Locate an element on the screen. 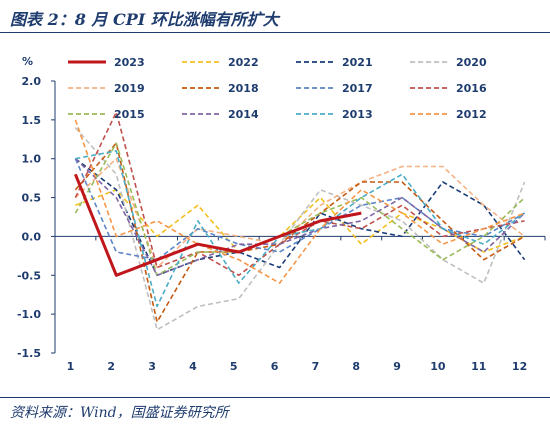  legend-item-2020: 2020 is located at coordinates (448, 62).